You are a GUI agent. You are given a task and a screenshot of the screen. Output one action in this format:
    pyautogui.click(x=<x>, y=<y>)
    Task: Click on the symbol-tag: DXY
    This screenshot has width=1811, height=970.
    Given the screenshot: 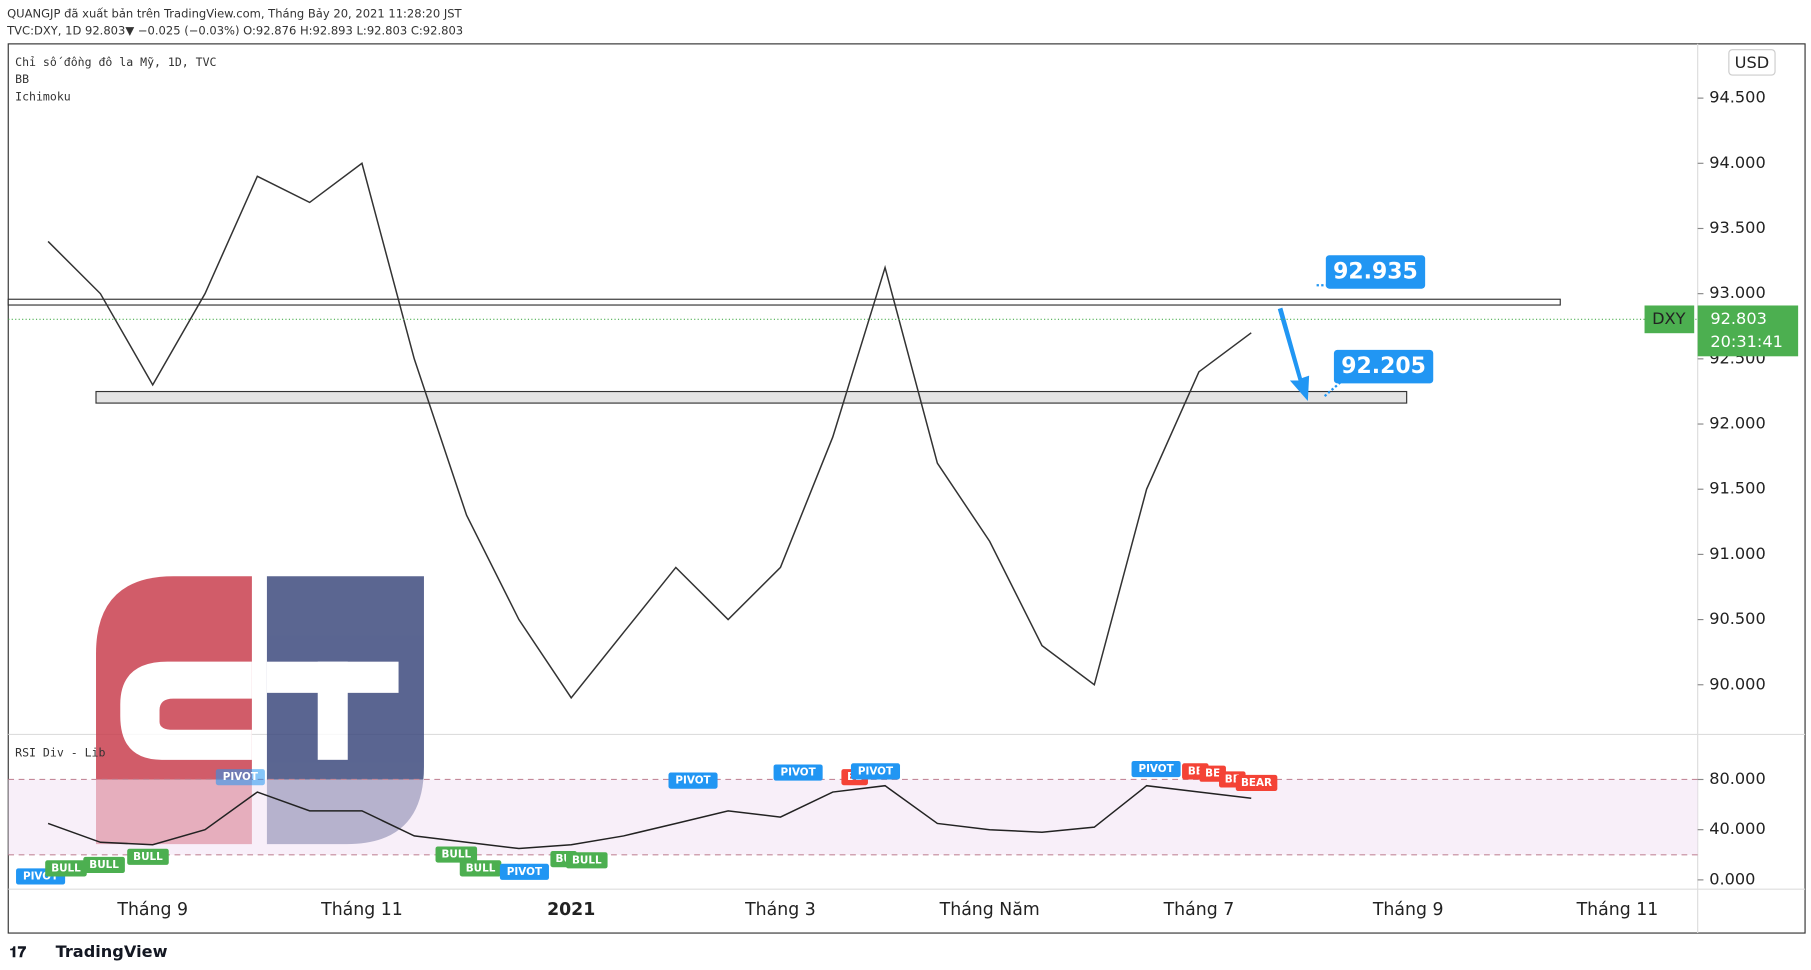 What is the action you would take?
    pyautogui.click(x=1669, y=318)
    